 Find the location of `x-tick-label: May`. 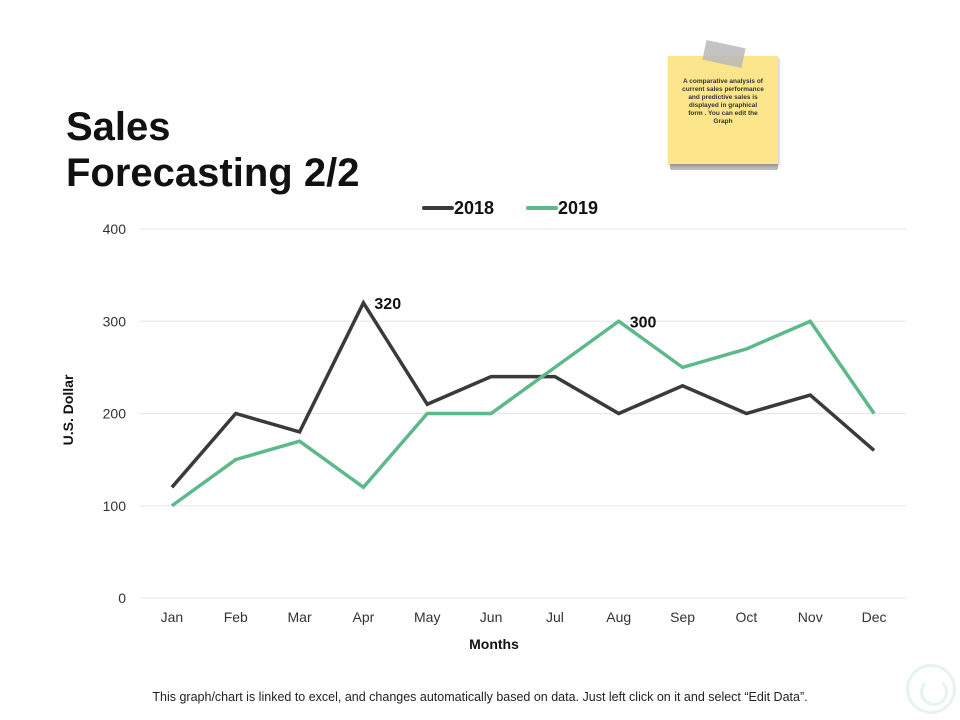

x-tick-label: May is located at coordinates (427, 617).